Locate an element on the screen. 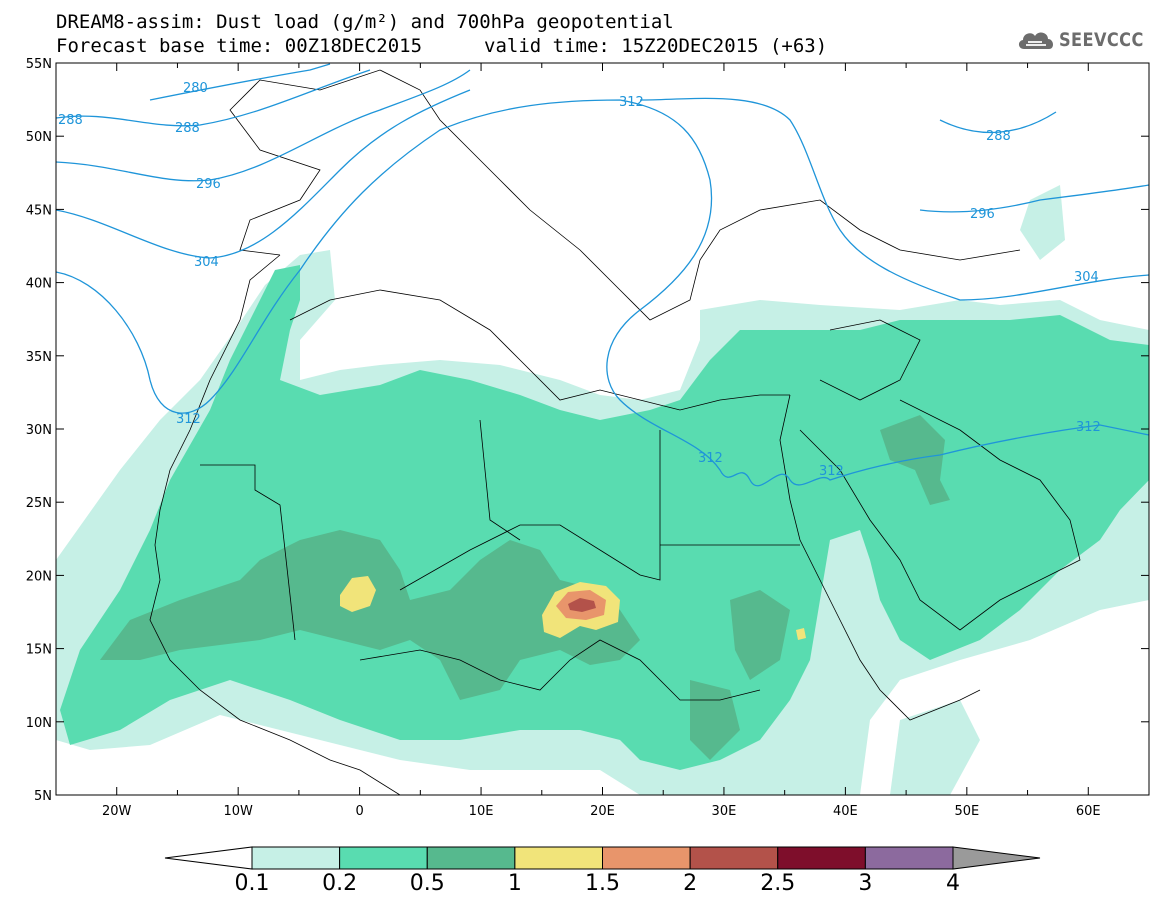 The height and width of the screenshot is (907, 1165). base-time: Forecast base time: 00Z18DEC2015 is located at coordinates (239, 46).